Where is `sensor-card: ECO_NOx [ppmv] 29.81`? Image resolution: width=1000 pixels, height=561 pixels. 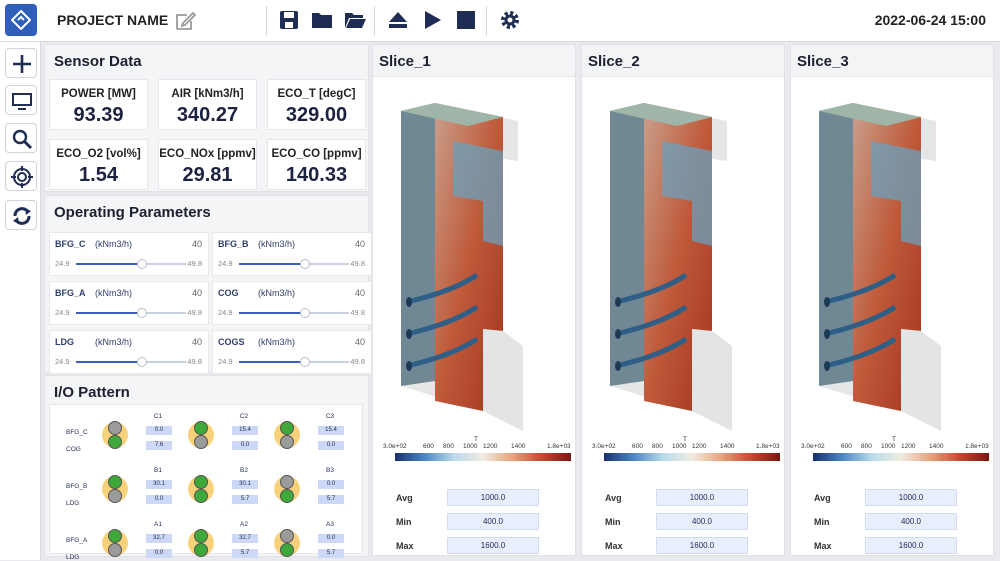 sensor-card: ECO_NOx [ppmv] 29.81 is located at coordinates (207, 164).